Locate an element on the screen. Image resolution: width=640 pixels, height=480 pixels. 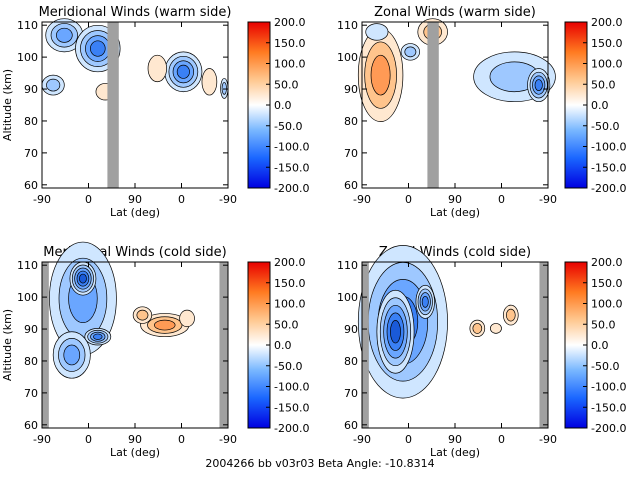
chart-title: Zonal Winds (warm side) is located at coordinates (455, 12).